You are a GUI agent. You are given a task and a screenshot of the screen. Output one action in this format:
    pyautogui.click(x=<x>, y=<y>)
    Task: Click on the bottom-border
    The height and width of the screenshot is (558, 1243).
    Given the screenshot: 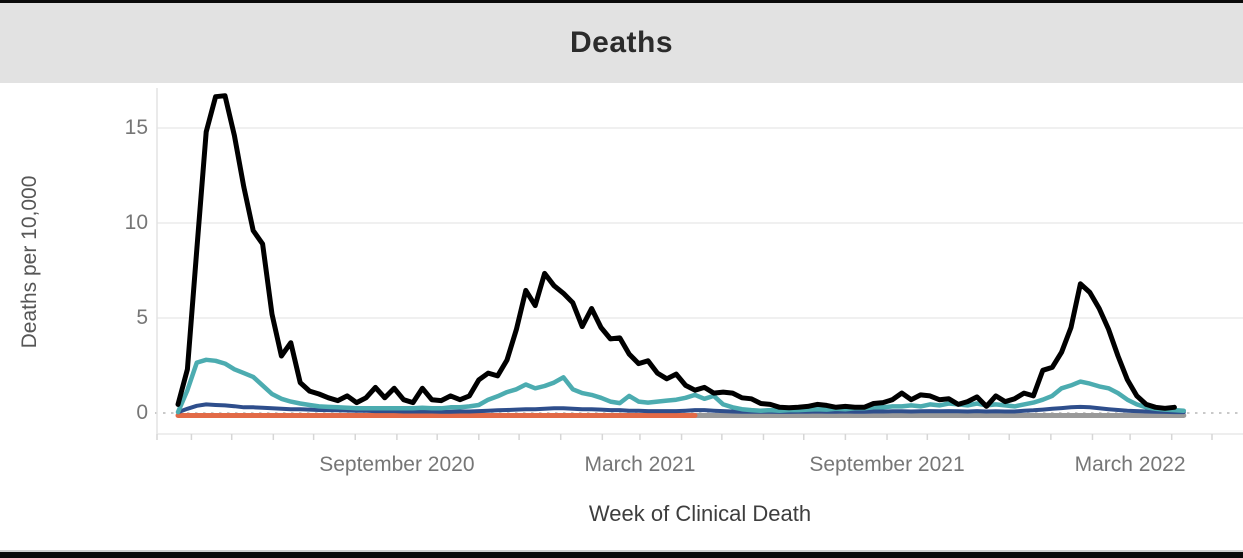 What is the action you would take?
    pyautogui.click(x=621, y=555)
    